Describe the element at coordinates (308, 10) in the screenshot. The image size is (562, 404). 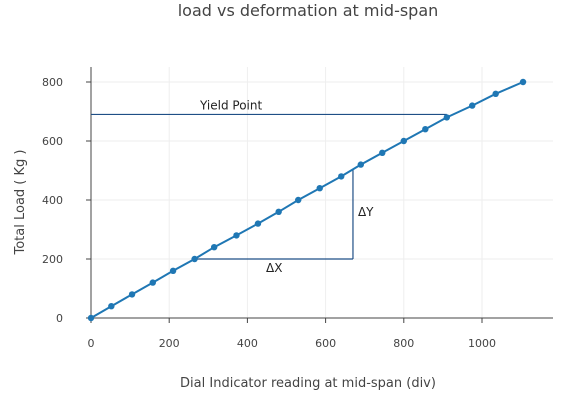
I see `chart-title: load vs deformation at mid-span` at that location.